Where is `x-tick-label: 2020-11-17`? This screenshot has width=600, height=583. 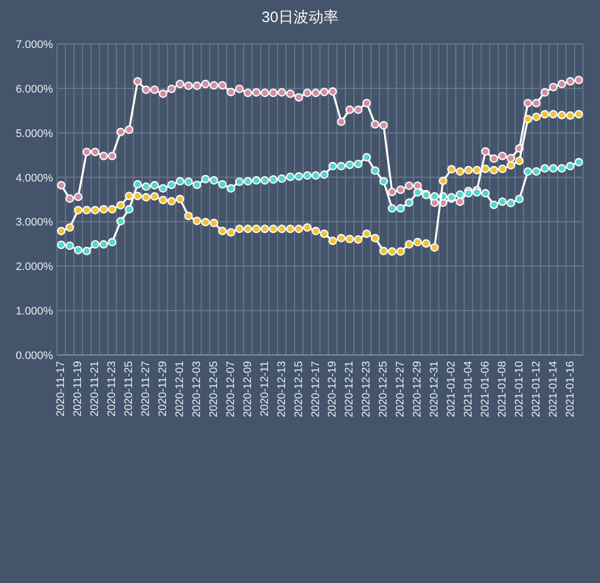
x-tick-label: 2020-11-17 is located at coordinates (61, 388).